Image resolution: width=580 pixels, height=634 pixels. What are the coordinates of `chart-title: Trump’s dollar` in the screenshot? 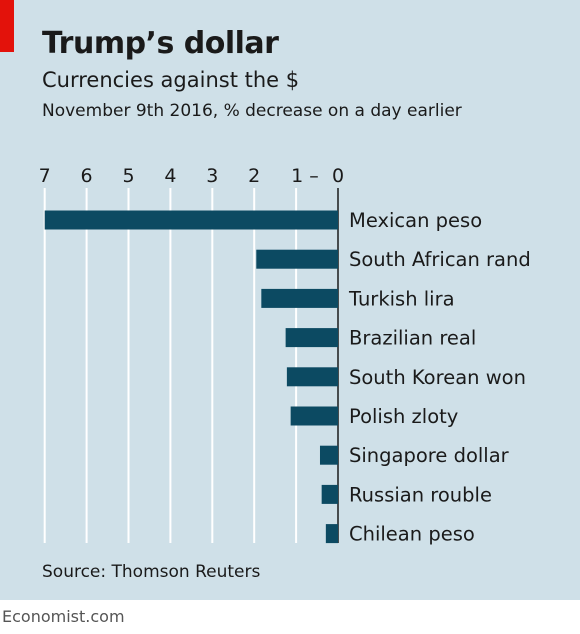 It's located at (160, 43).